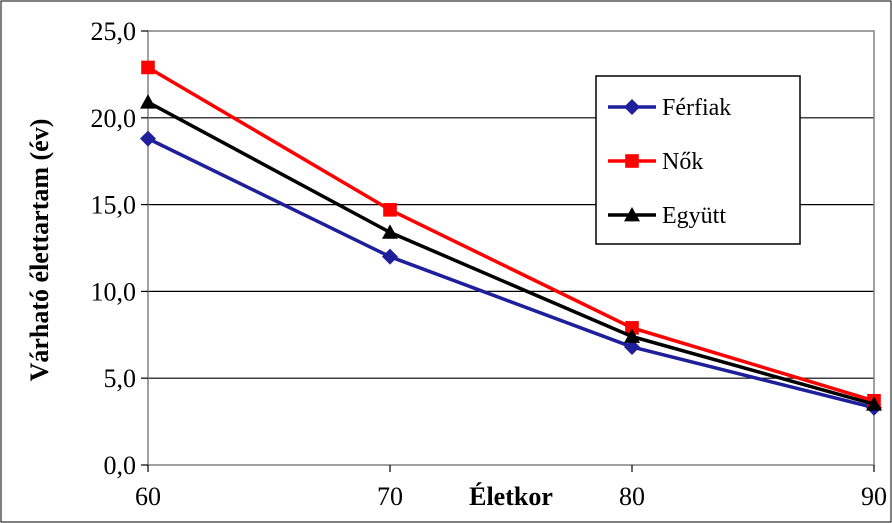 The height and width of the screenshot is (523, 892). What do you see at coordinates (511, 496) in the screenshot?
I see `x-axis-title: Életkor` at bounding box center [511, 496].